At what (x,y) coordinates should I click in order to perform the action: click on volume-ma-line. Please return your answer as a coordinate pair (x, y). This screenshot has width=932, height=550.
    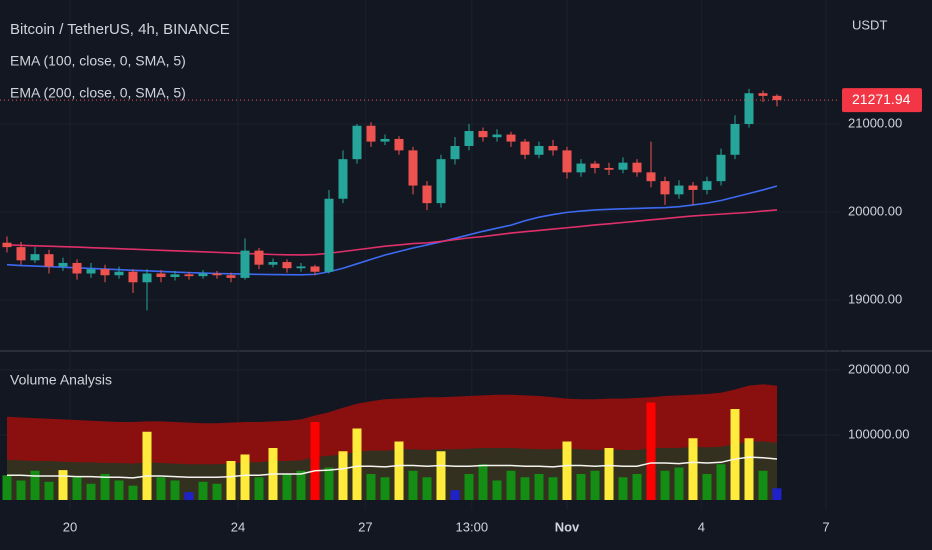
    Looking at the image, I should click on (392, 467).